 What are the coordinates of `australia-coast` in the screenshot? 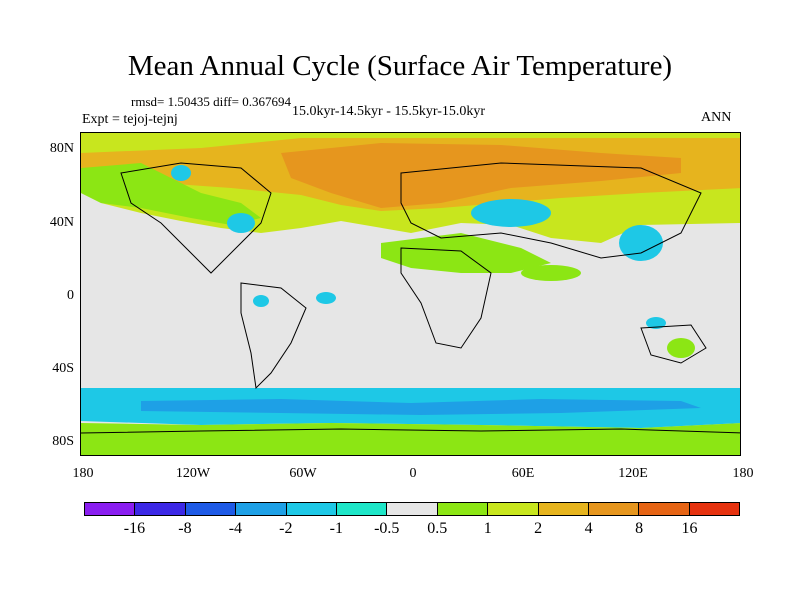 It's located at (673, 344).